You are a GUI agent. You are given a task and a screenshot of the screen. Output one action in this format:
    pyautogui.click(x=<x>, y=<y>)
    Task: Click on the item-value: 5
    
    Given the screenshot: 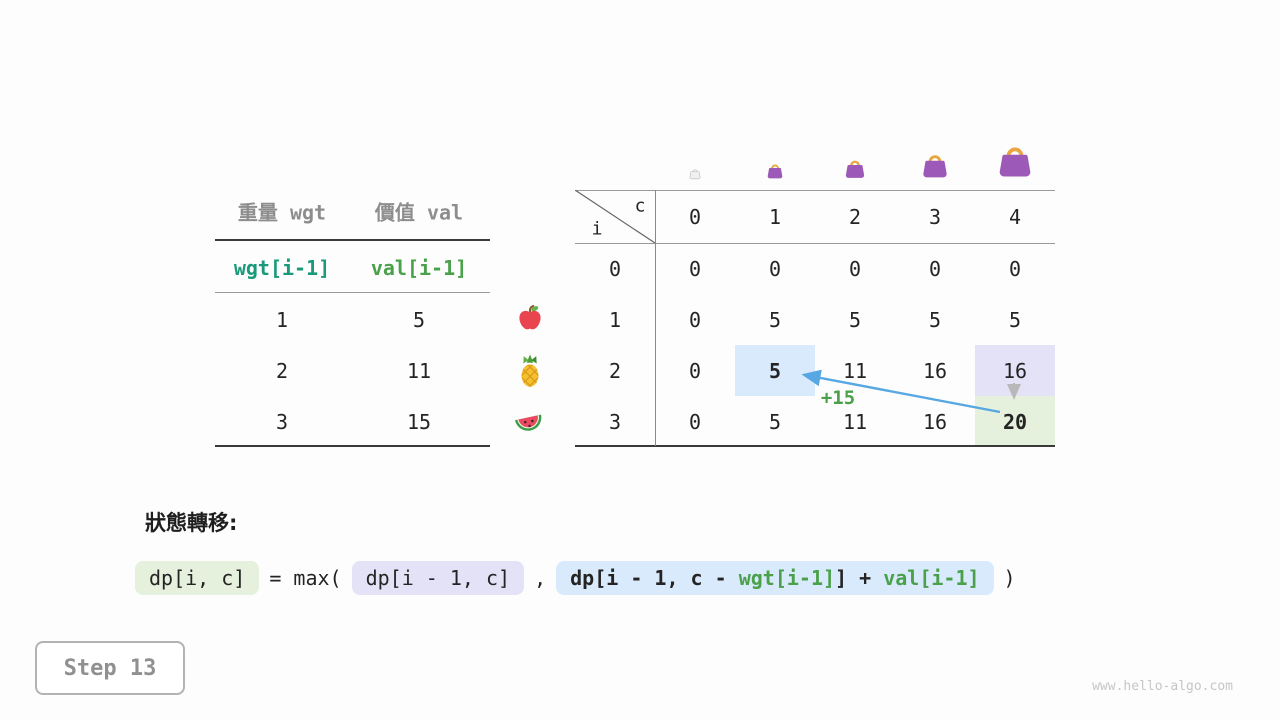 What is the action you would take?
    pyautogui.click(x=419, y=320)
    